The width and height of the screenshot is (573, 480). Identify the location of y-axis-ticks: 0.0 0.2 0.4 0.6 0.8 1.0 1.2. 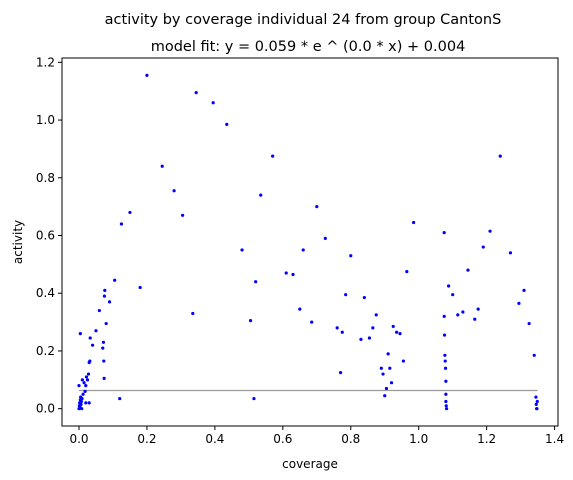
(49, 235).